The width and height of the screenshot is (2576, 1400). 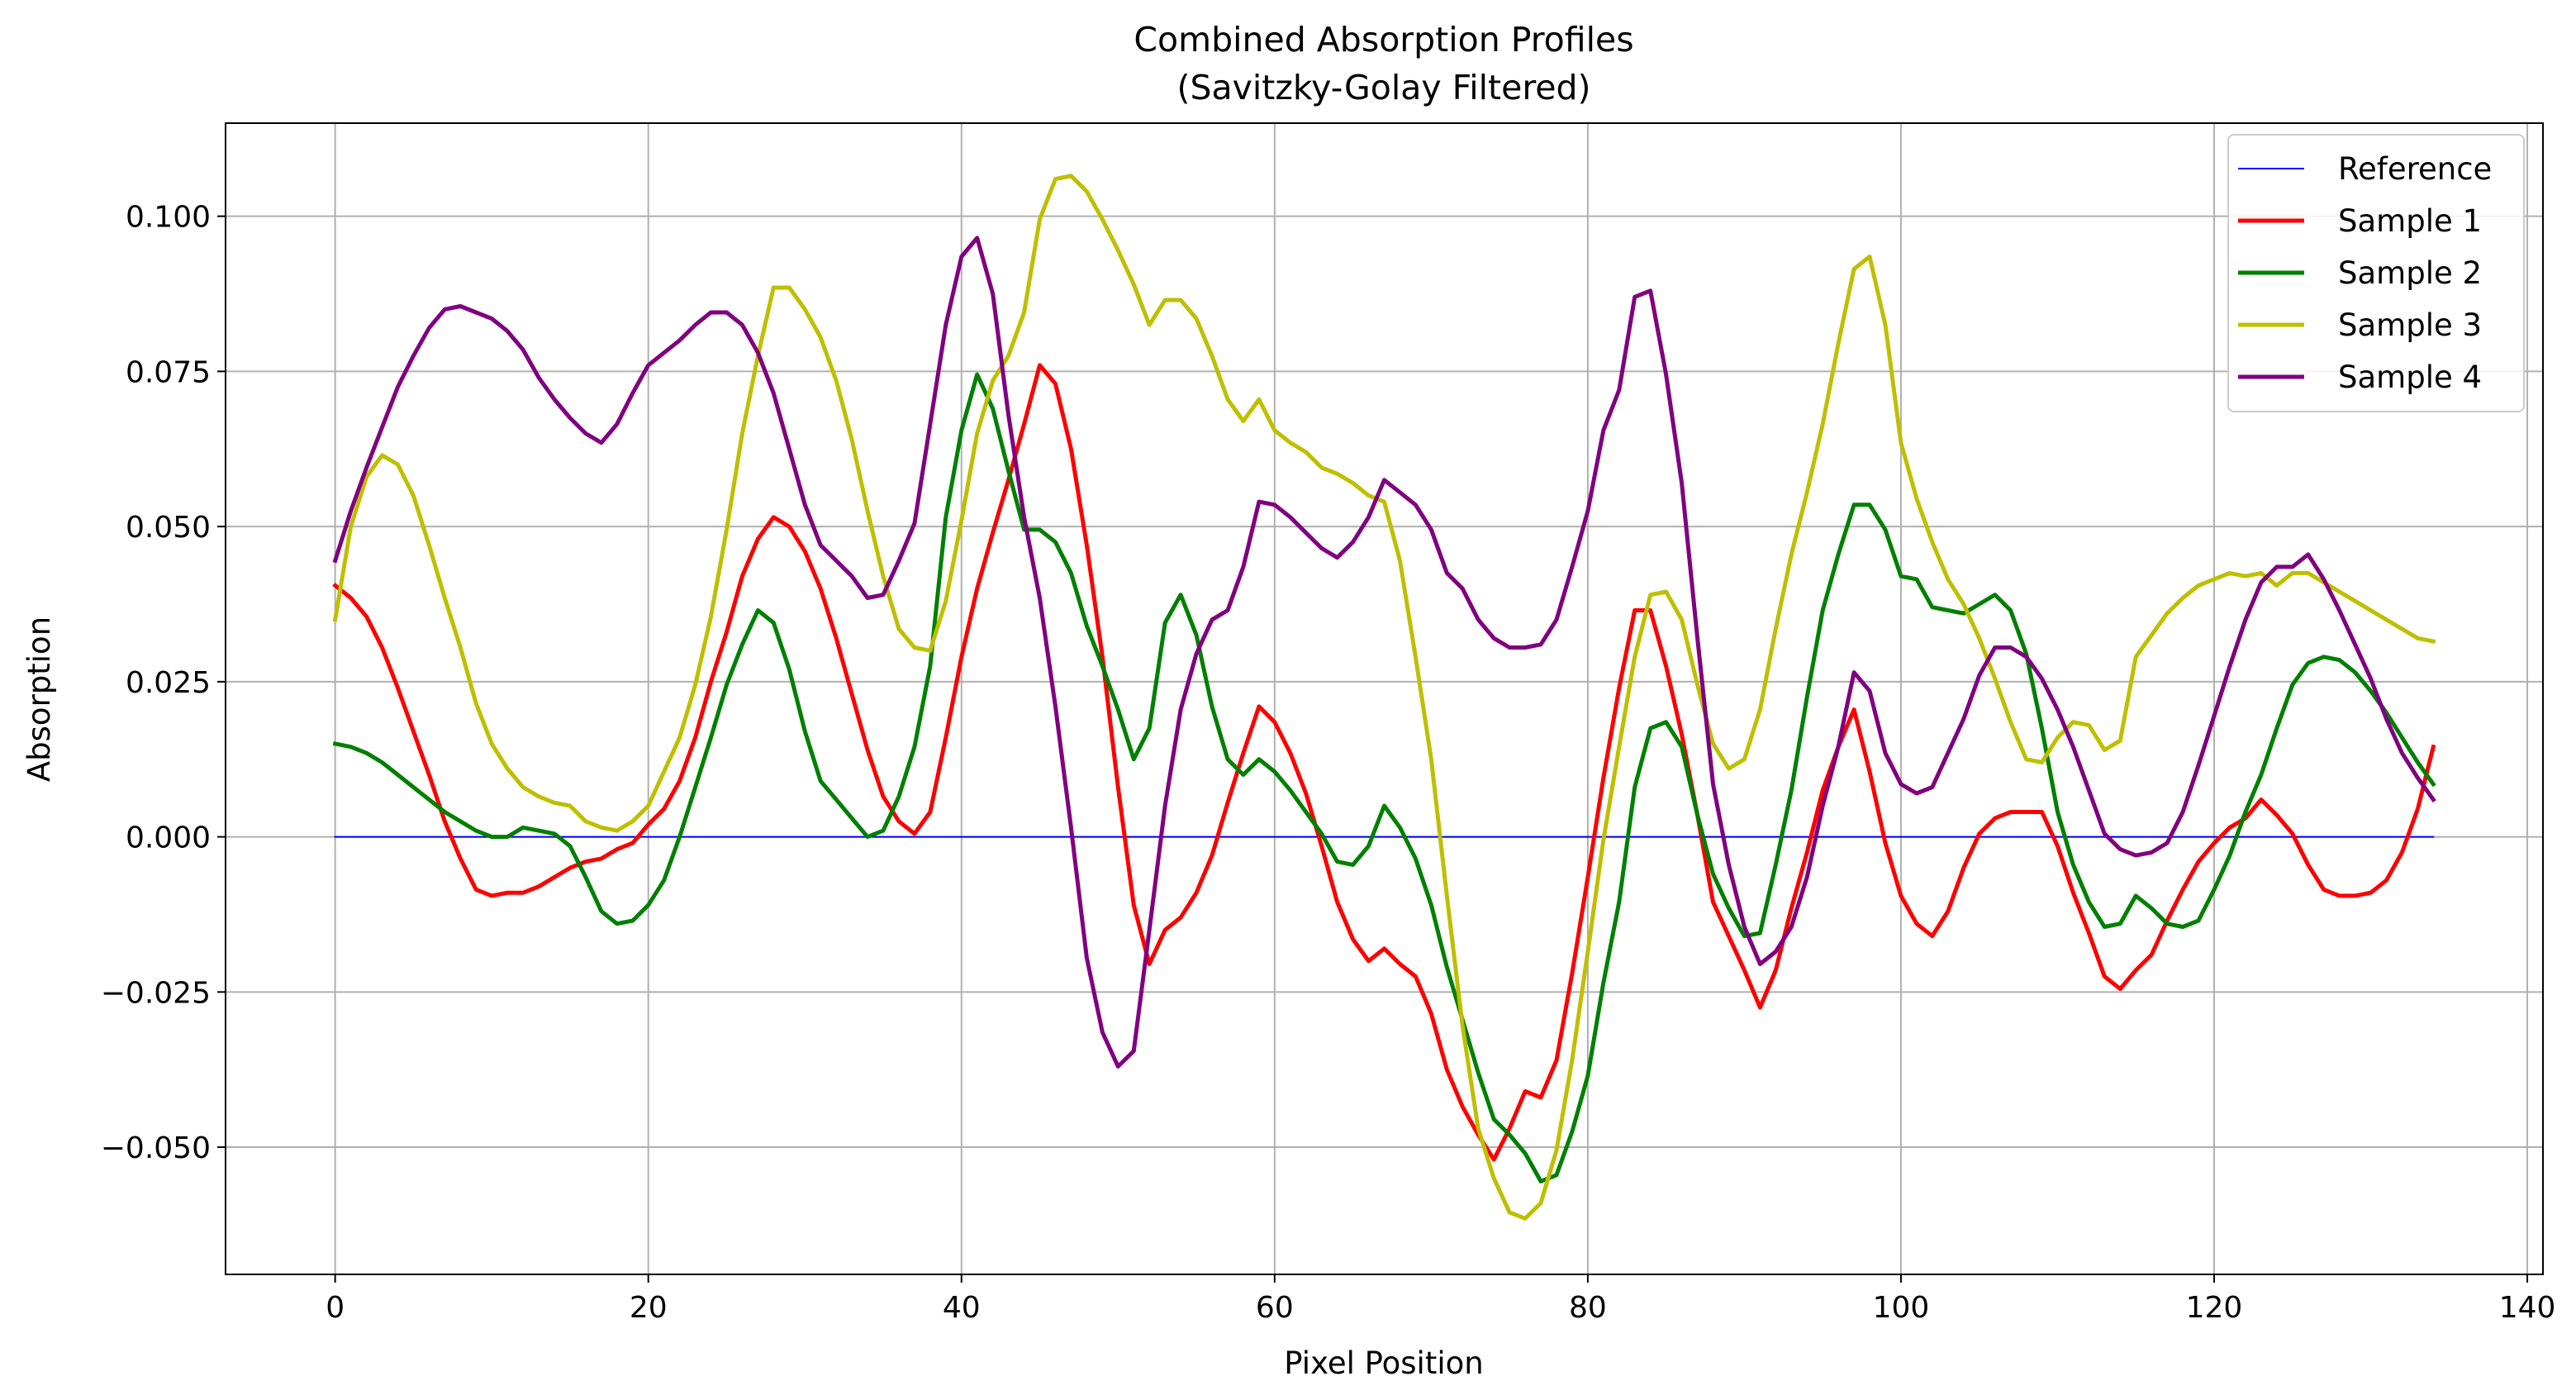 What do you see at coordinates (2415, 169) in the screenshot?
I see `legend-label-reference: Reference` at bounding box center [2415, 169].